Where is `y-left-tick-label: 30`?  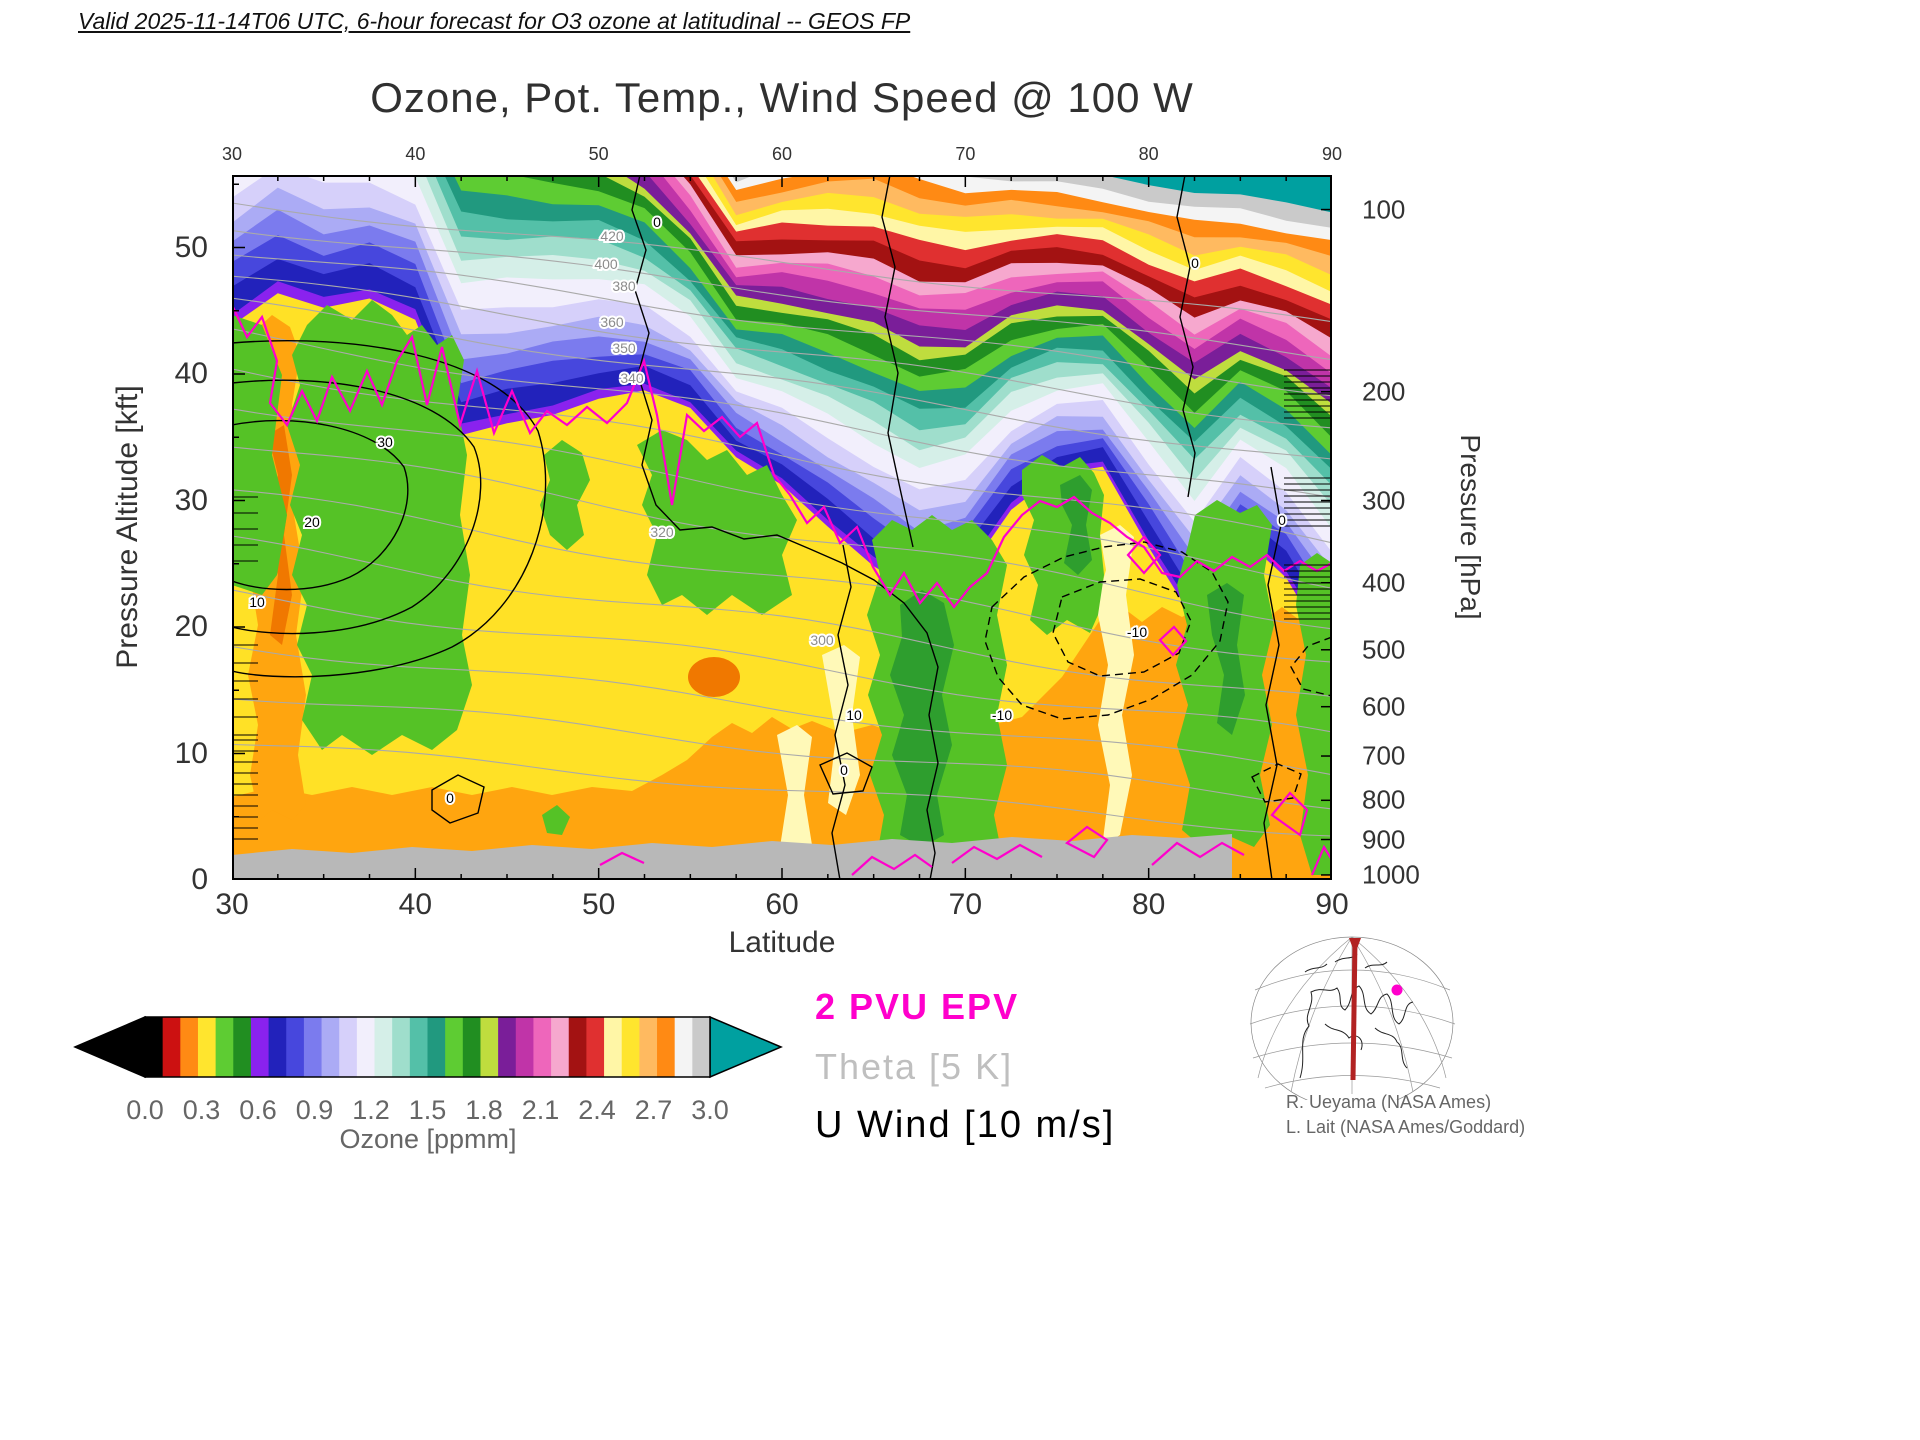
y-left-tick-label: 30 is located at coordinates (191, 500).